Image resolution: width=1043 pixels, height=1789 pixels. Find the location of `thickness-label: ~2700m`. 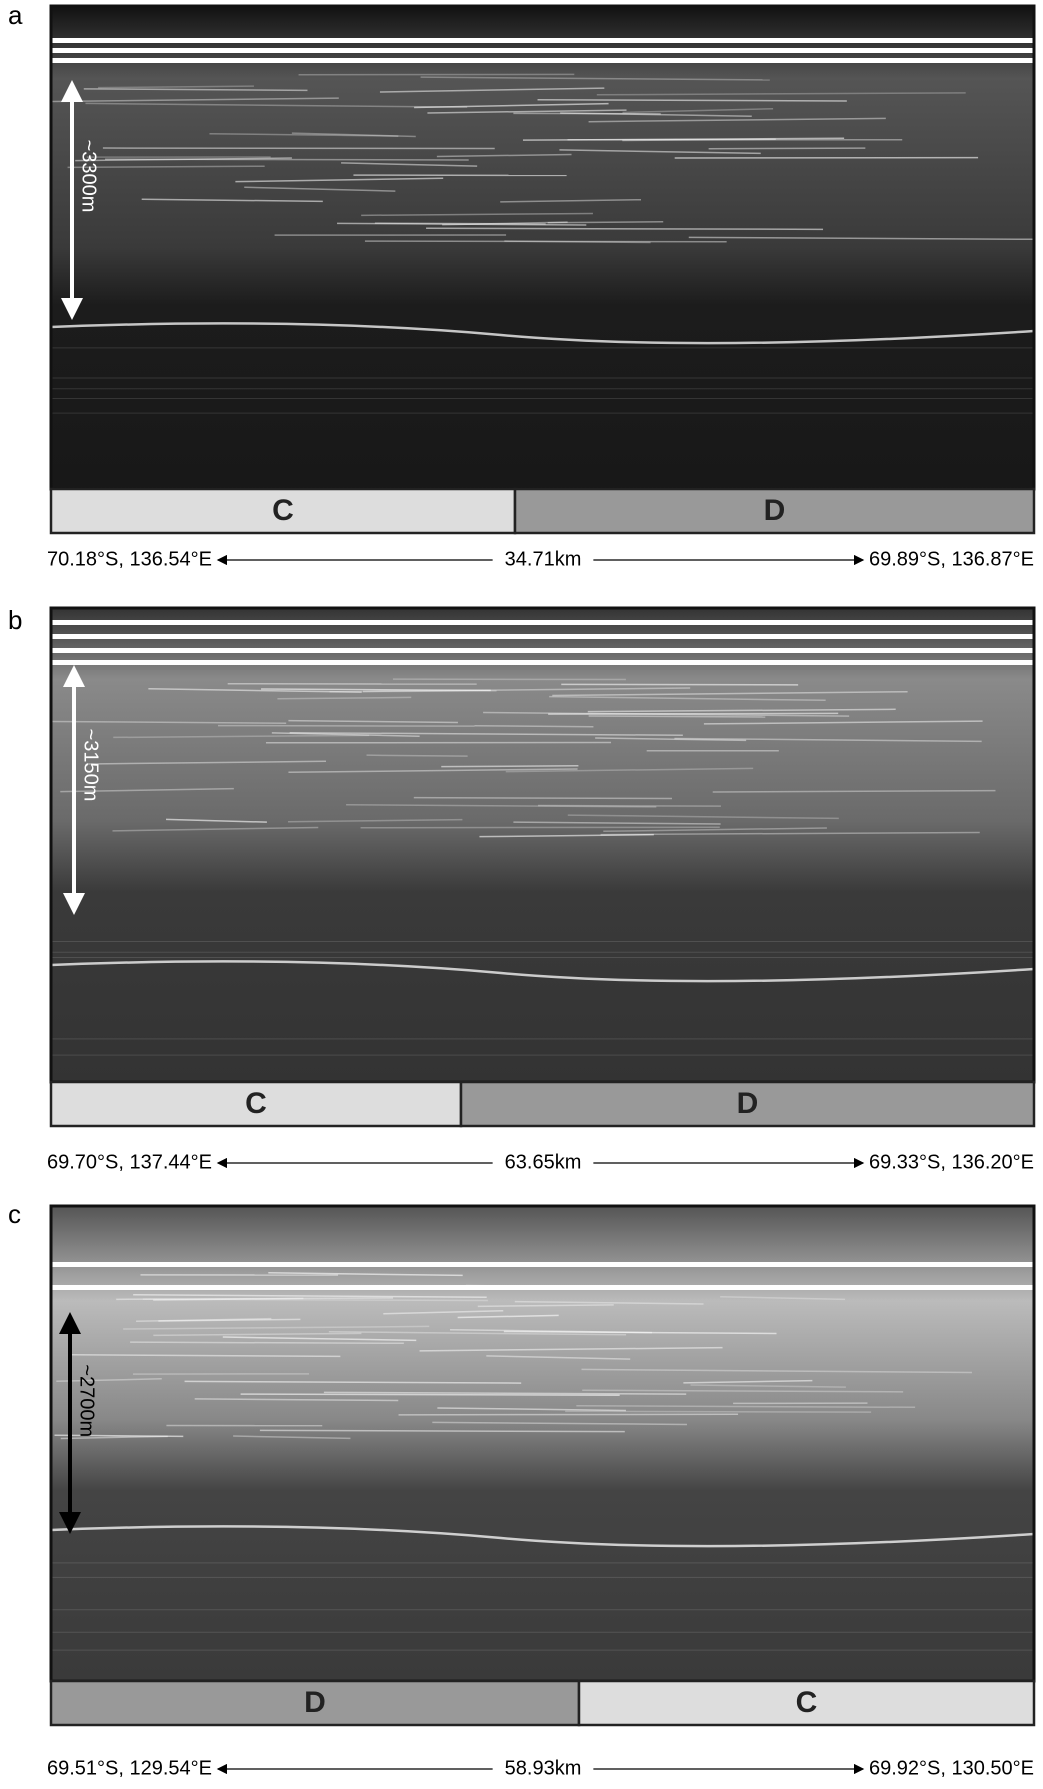

thickness-label: ~2700m is located at coordinates (87, 1400).